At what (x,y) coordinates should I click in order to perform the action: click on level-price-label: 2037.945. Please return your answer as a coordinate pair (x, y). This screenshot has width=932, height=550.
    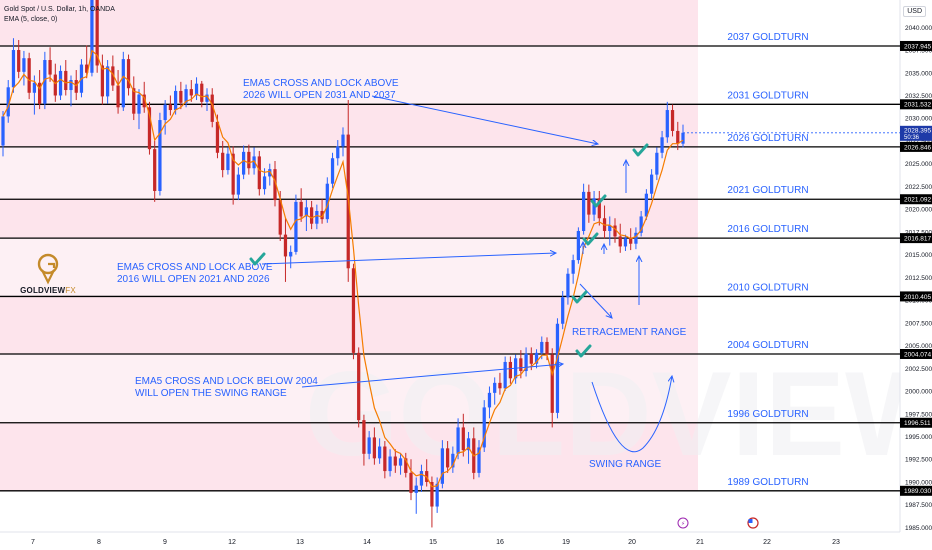
    Looking at the image, I should click on (917, 46).